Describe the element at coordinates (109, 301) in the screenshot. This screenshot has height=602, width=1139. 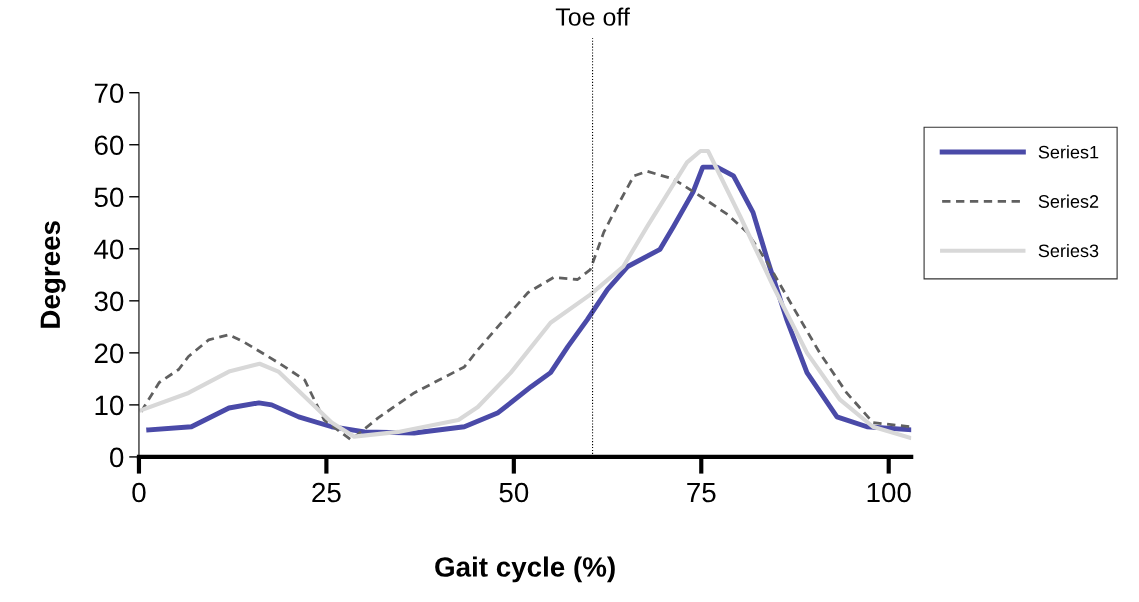
I see `y-tick-label: 30` at that location.